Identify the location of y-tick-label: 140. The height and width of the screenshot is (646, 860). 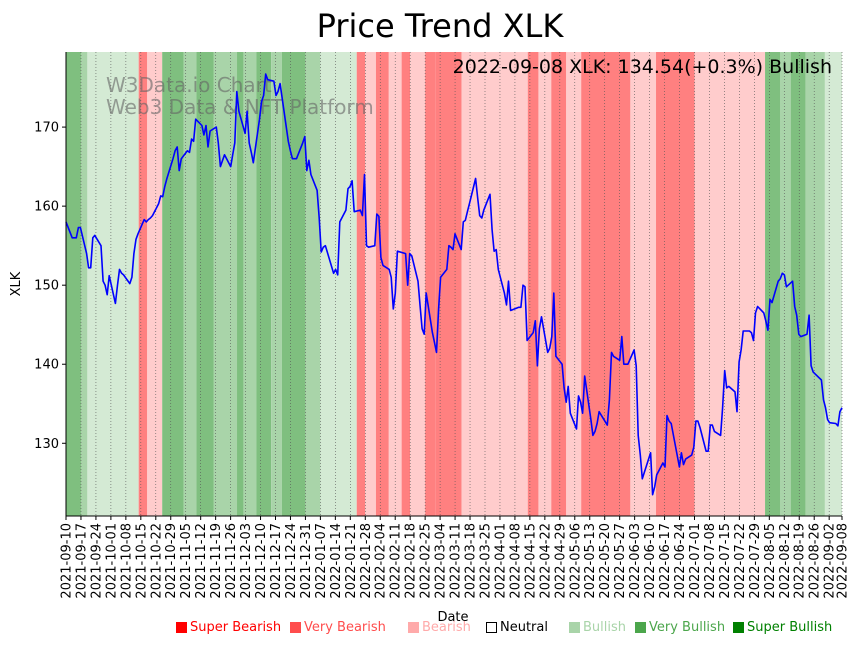
(46, 365).